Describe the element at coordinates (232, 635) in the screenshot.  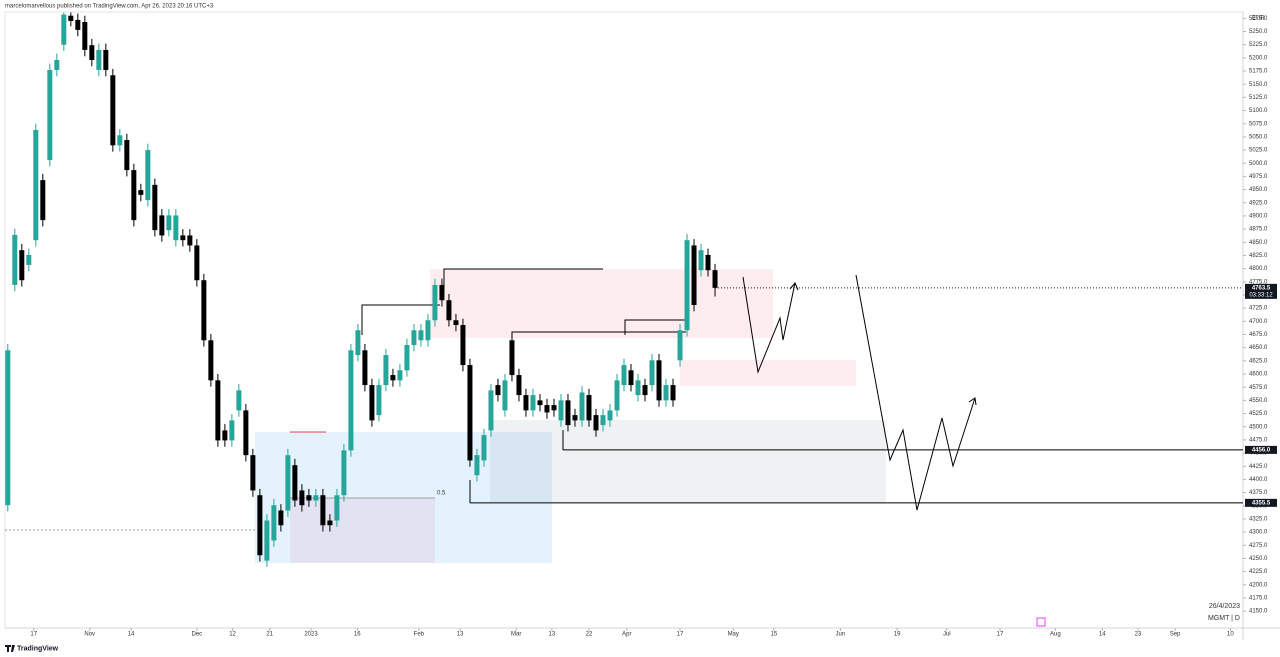
I see `x-tick-label: 12` at that location.